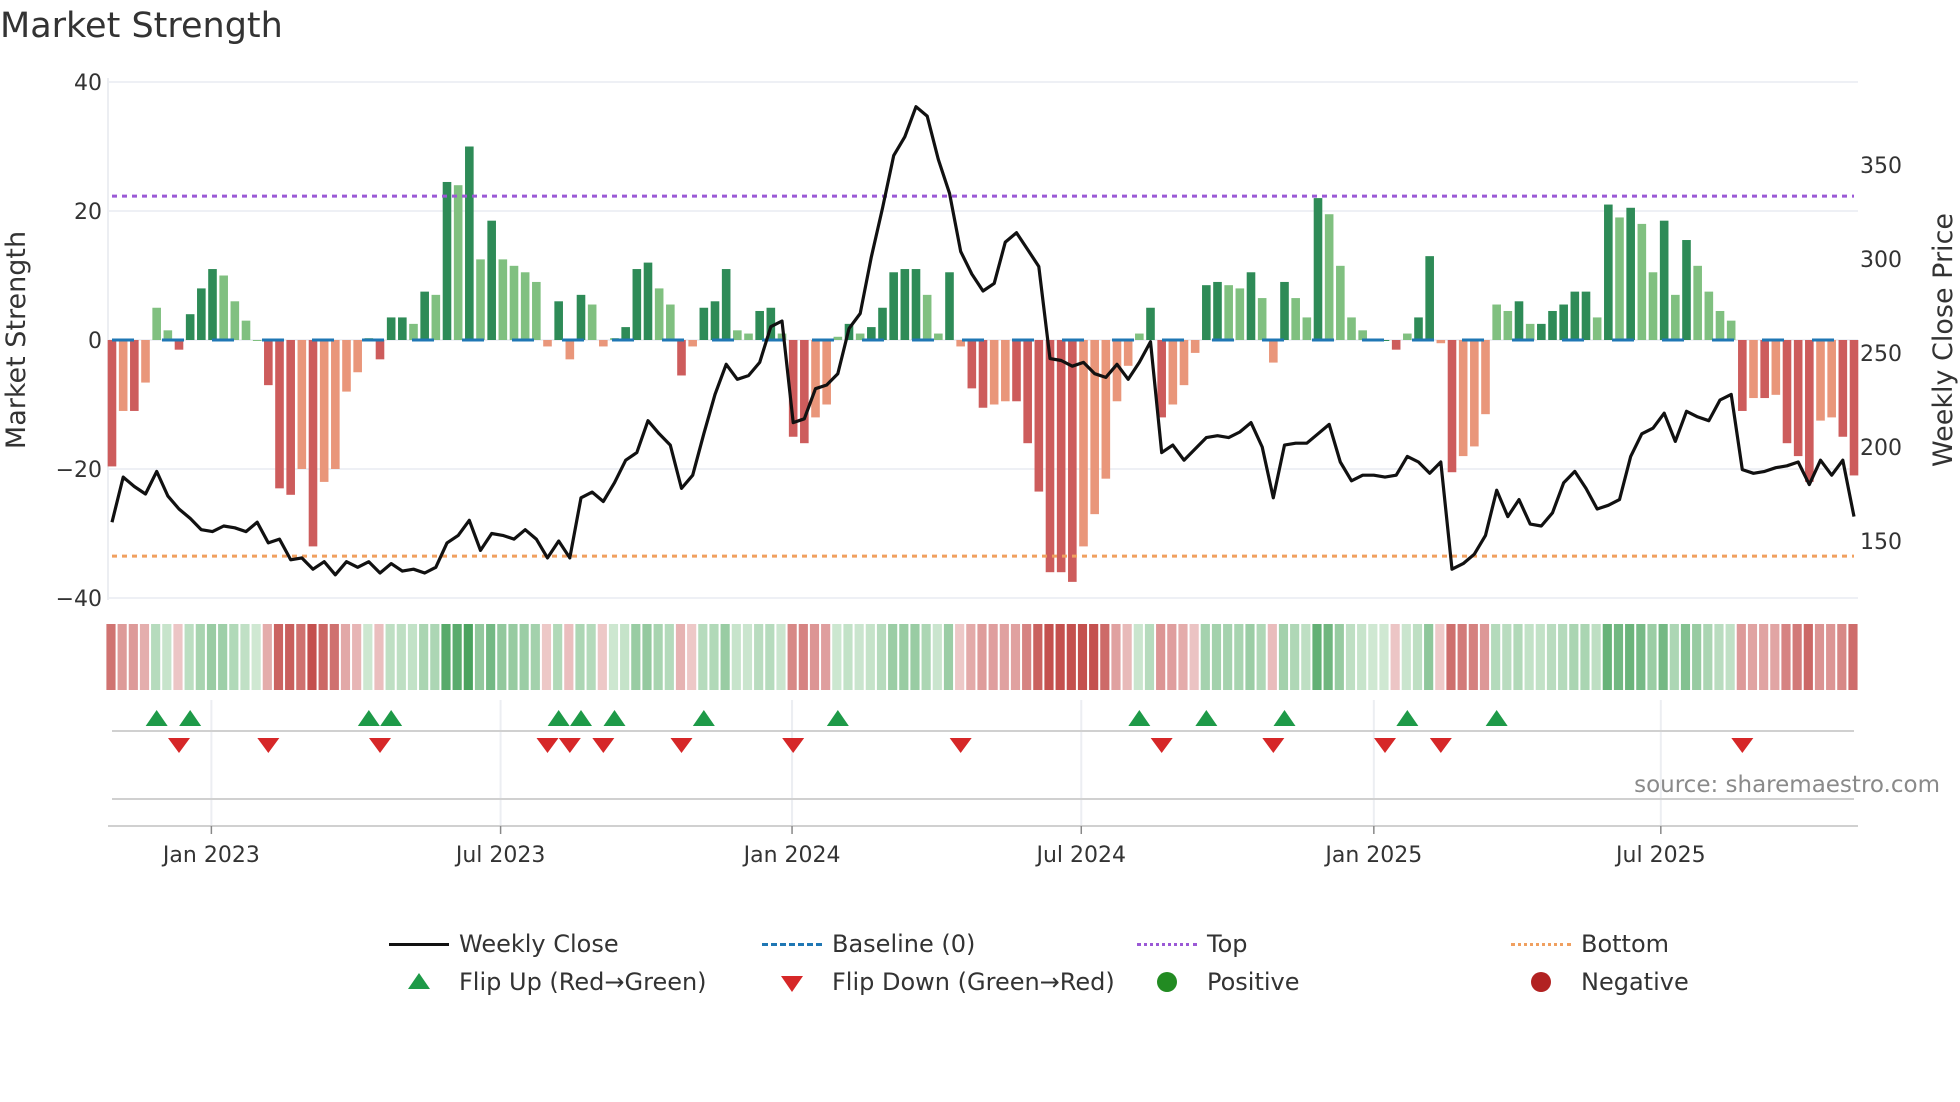 The height and width of the screenshot is (1102, 1960). I want to click on legend-item-top: Top, so click(1192, 944).